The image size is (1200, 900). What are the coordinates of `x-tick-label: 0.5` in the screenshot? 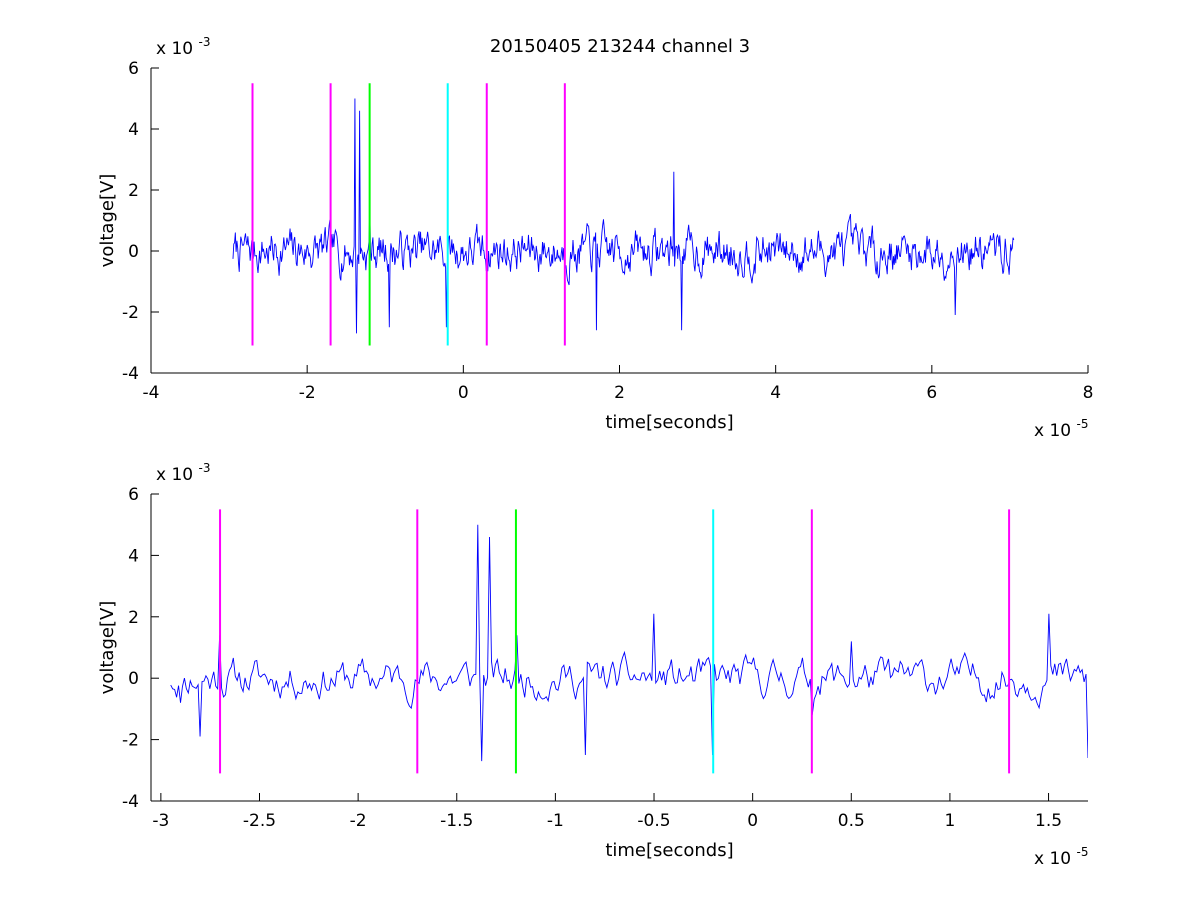 It's located at (851, 821).